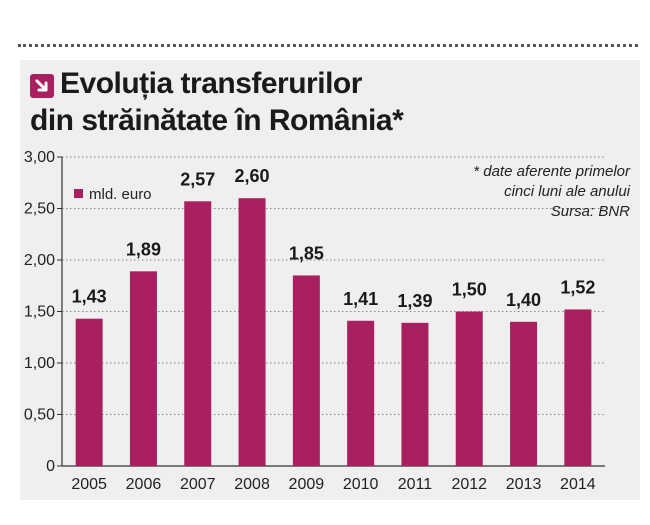 The height and width of the screenshot is (525, 650). Describe the element at coordinates (89, 297) in the screenshot. I see `data-label: 1,43` at that location.